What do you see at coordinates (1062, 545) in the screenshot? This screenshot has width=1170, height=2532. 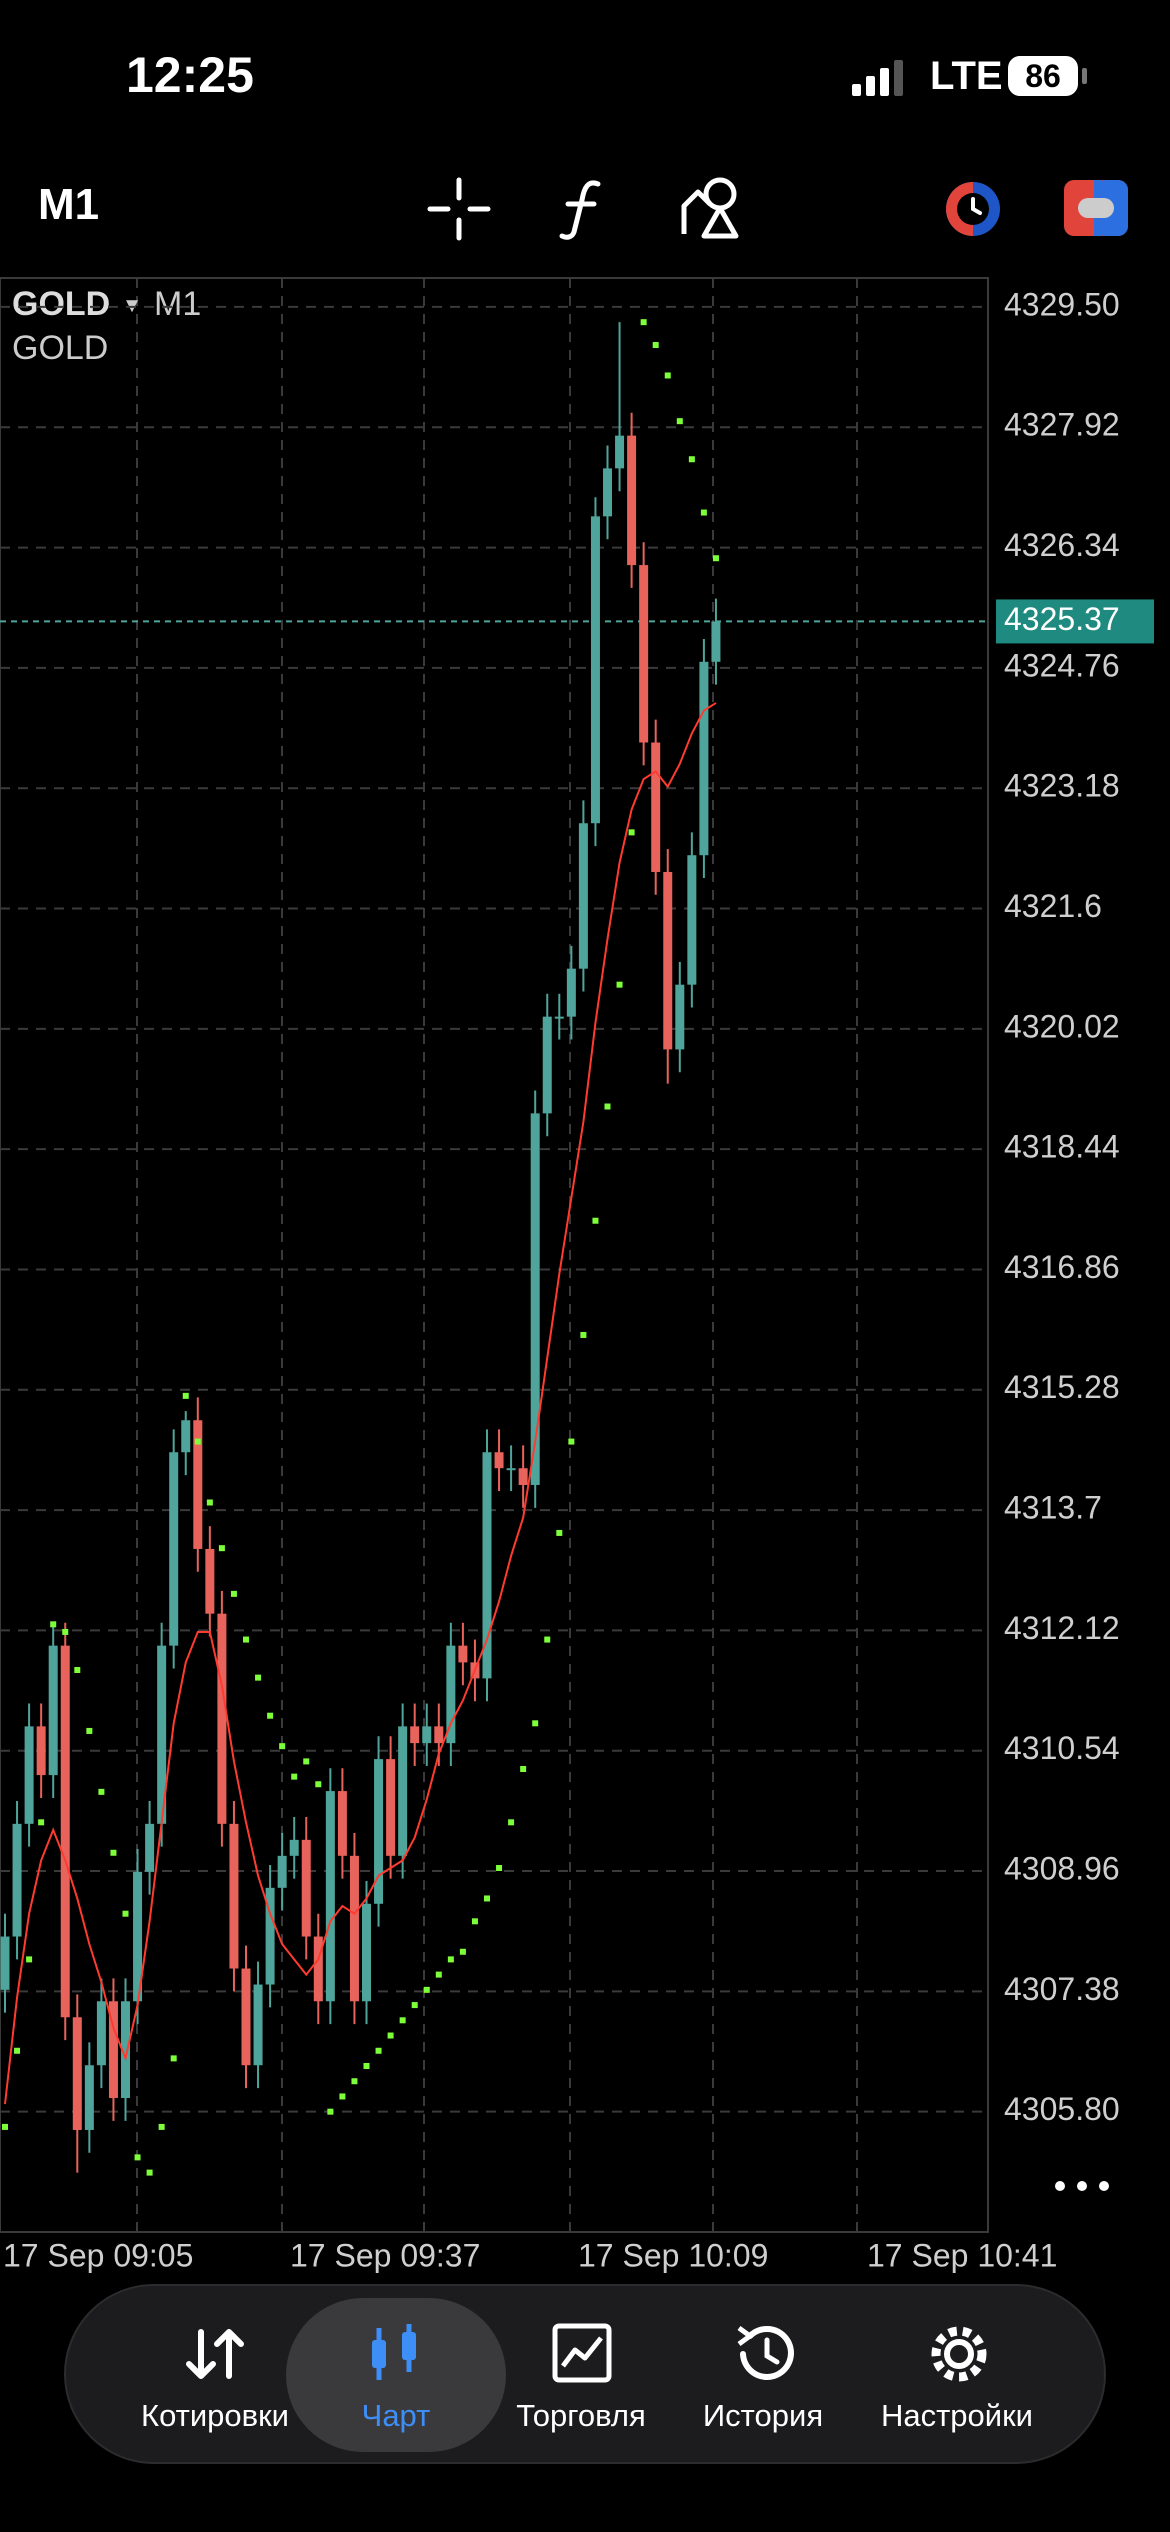 I see `y-tick-label: 4326.34` at bounding box center [1062, 545].